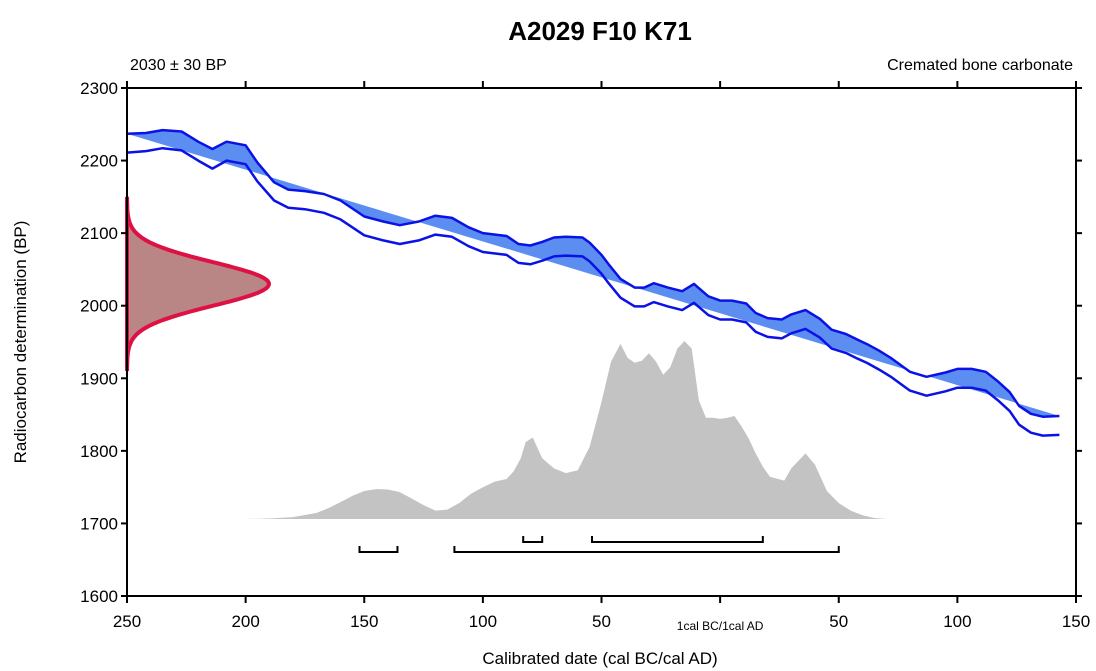 The image size is (1096, 671). What do you see at coordinates (600, 31) in the screenshot?
I see `chart-title: A2029 F10 K71` at bounding box center [600, 31].